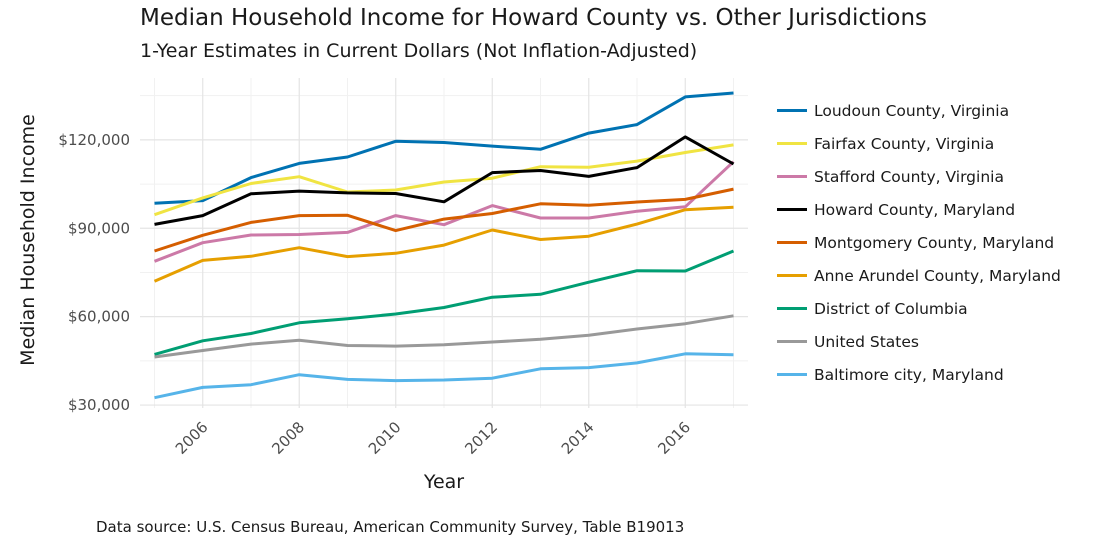  I want to click on legend-label: Baltimore city, Maryland, so click(909, 374).